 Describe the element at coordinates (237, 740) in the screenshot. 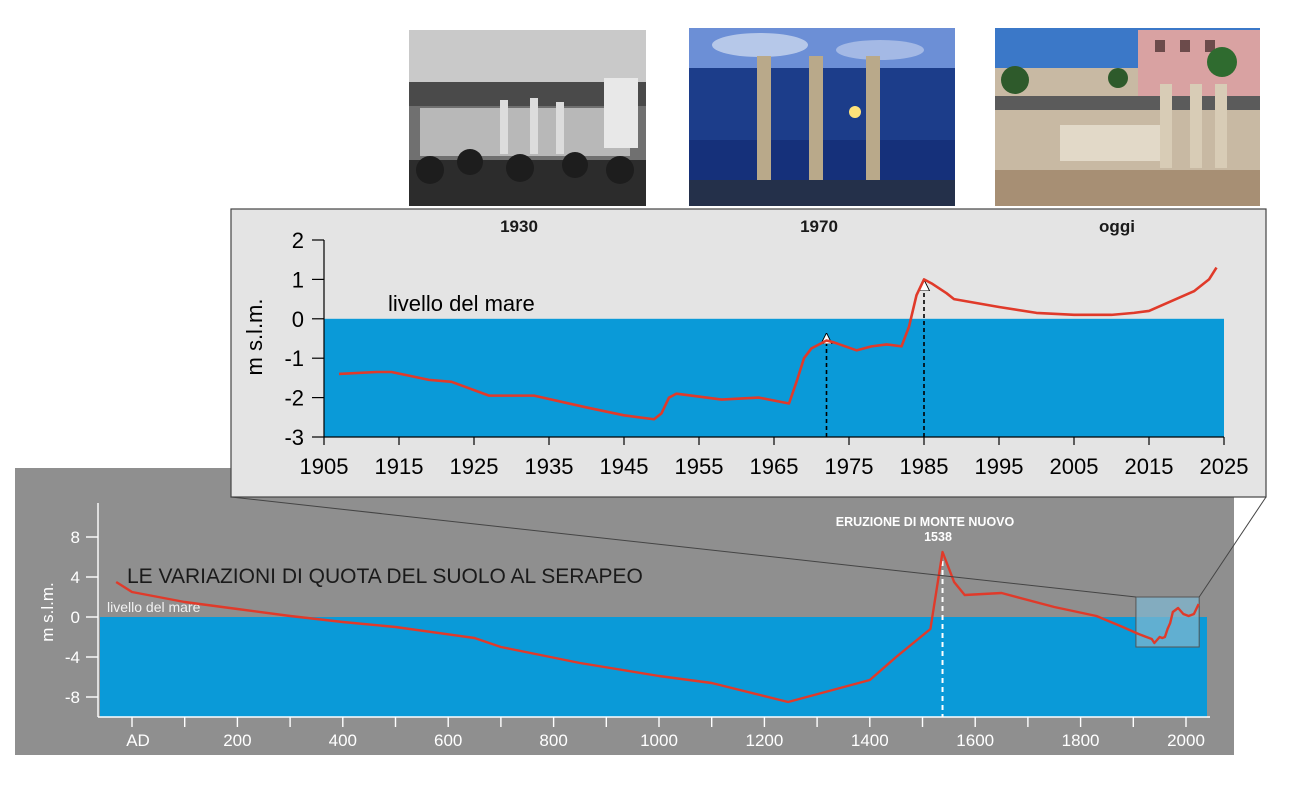

I see `main-x-tick-label: 200` at that location.